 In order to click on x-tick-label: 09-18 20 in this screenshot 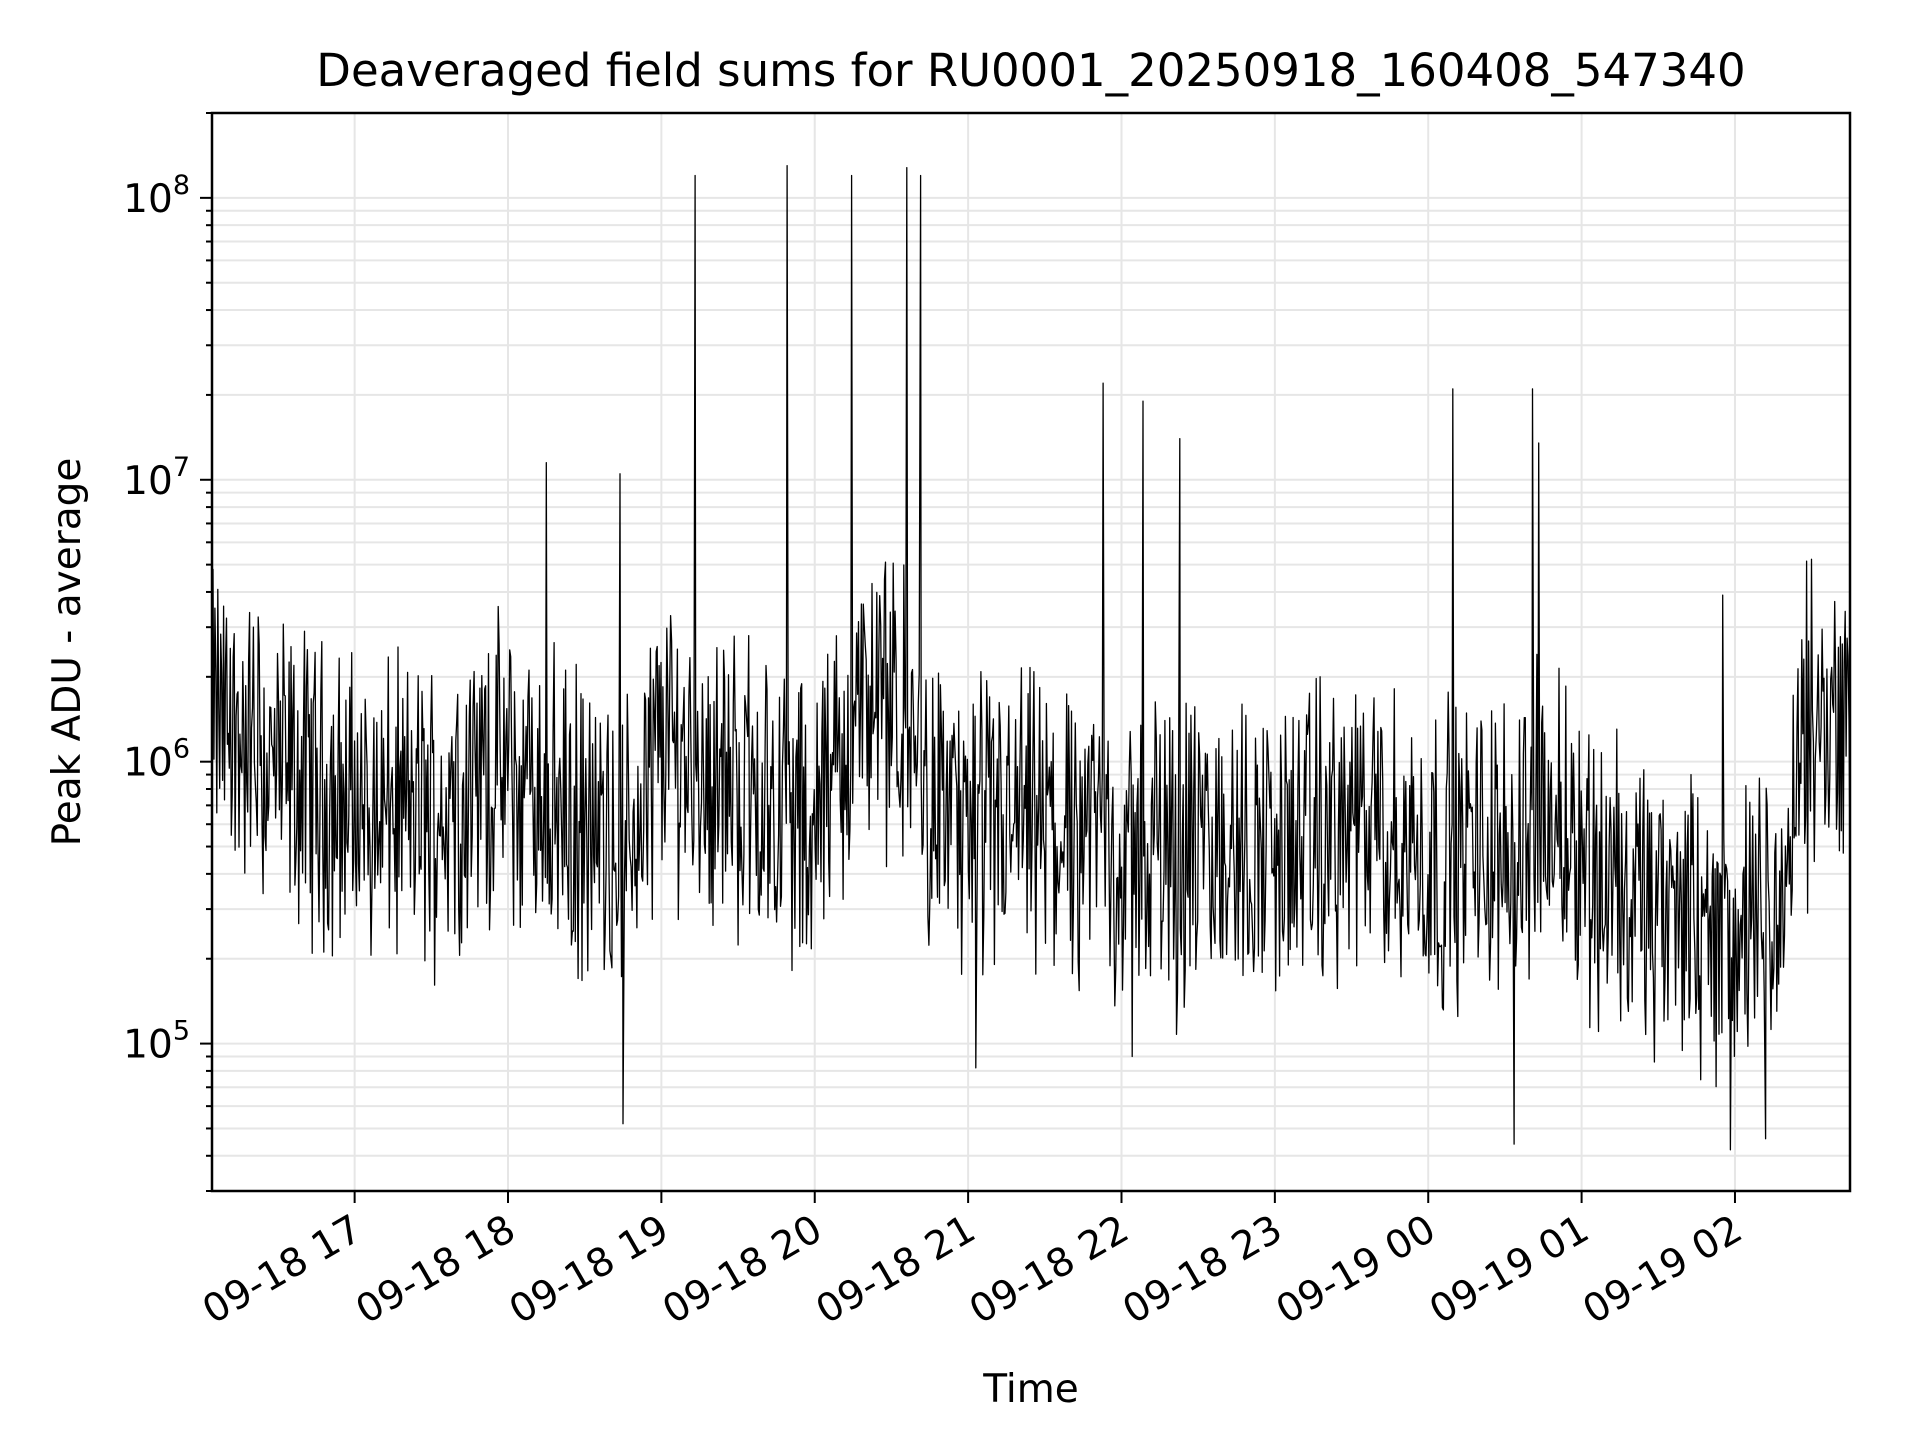, I will do `click(742, 1270)`.